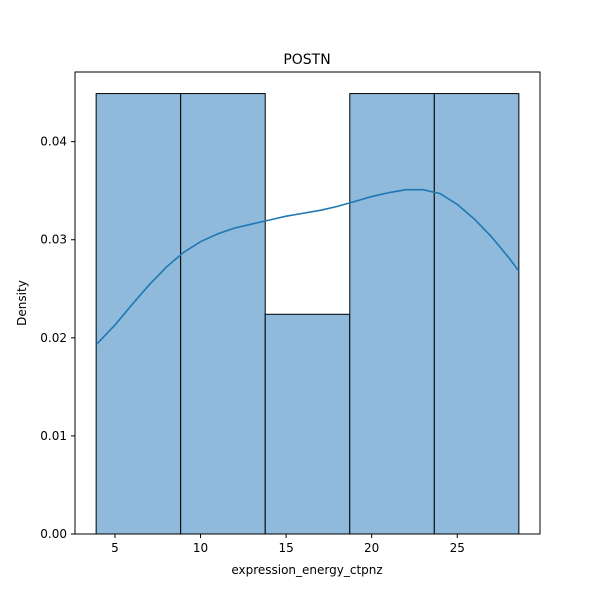 The height and width of the screenshot is (600, 600). What do you see at coordinates (285, 548) in the screenshot?
I see `x-tick-label: 15` at bounding box center [285, 548].